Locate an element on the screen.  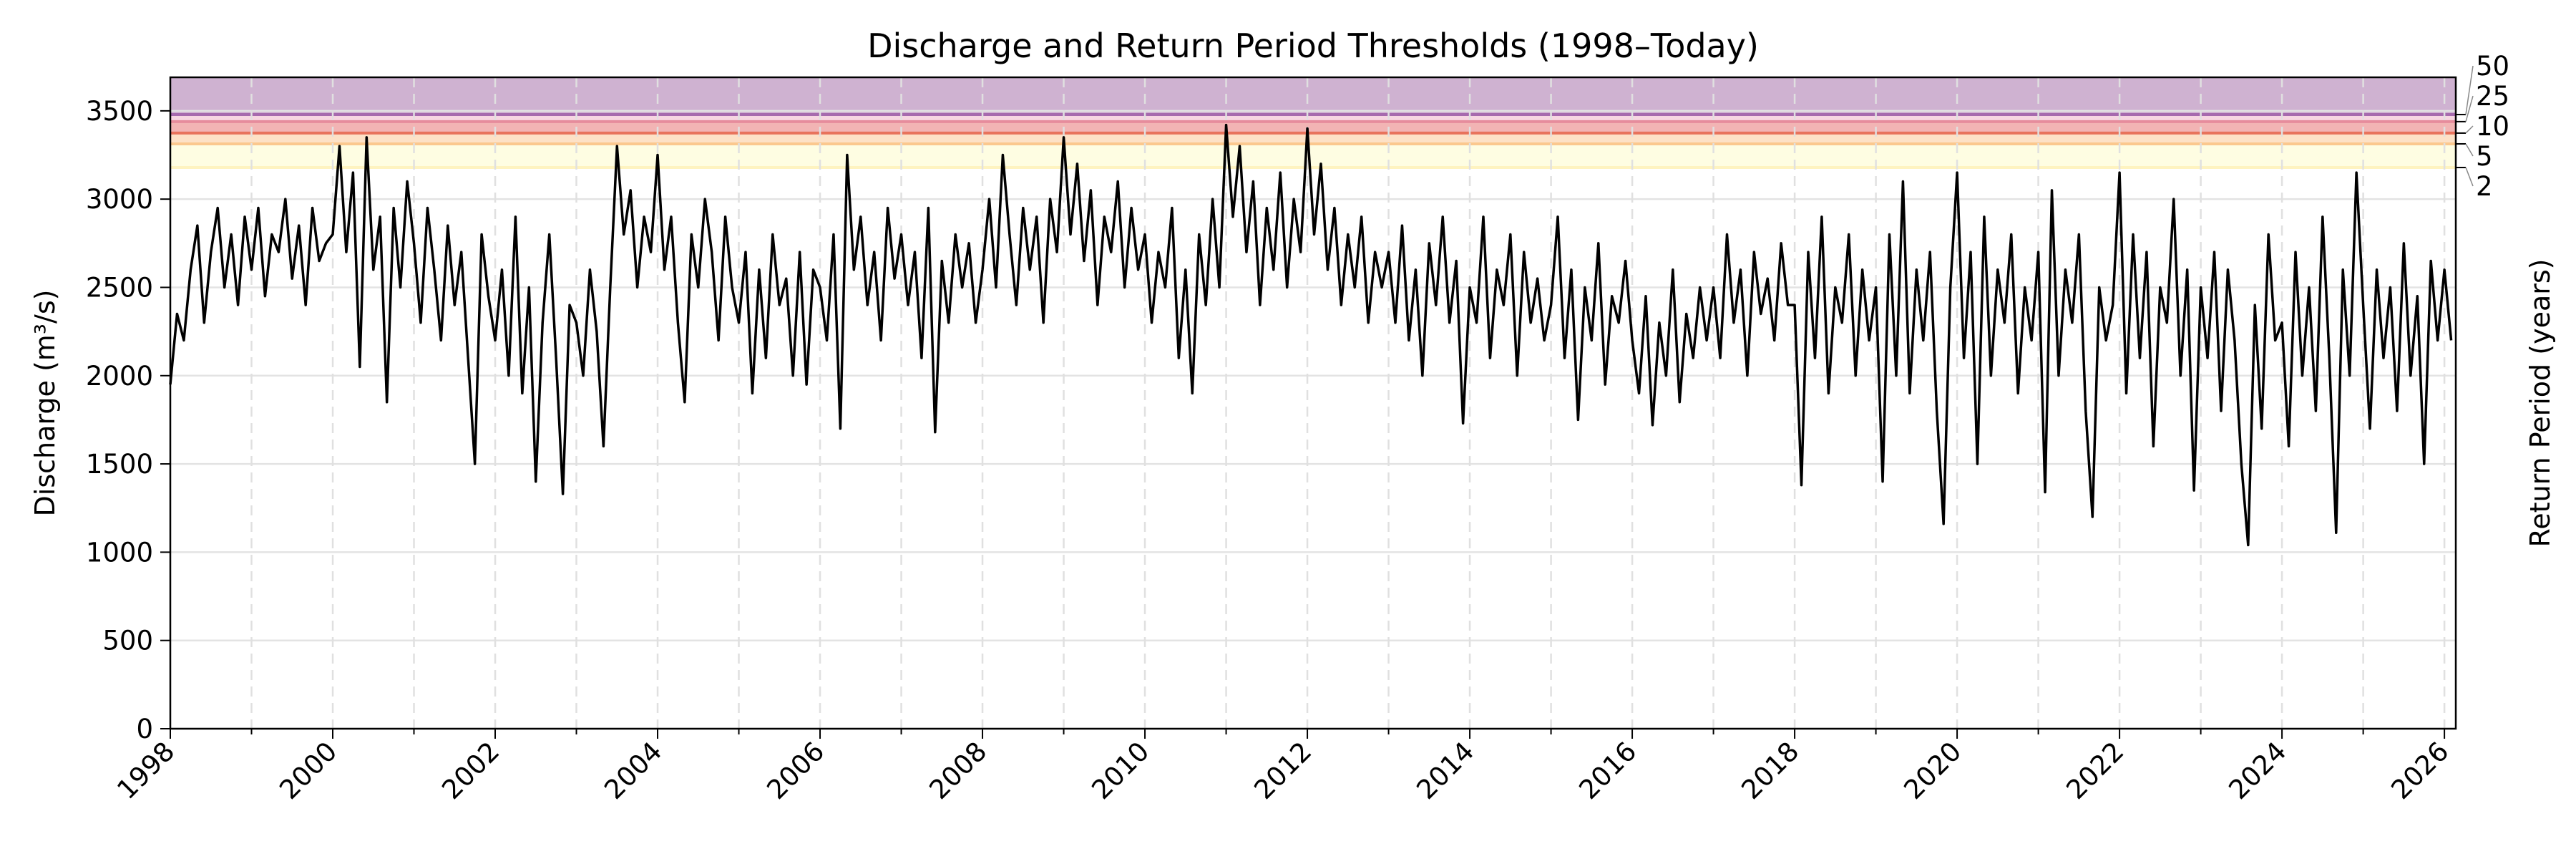
return-period-bands is located at coordinates (1313, 123).